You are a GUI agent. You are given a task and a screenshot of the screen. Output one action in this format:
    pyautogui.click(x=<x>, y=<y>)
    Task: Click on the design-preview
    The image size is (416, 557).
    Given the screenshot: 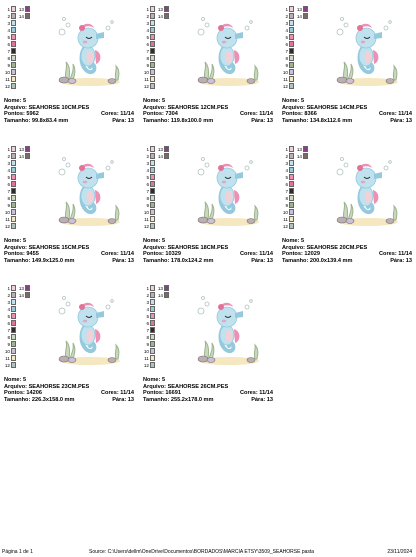 What is the action you would take?
    pyautogui.click(x=87, y=330)
    